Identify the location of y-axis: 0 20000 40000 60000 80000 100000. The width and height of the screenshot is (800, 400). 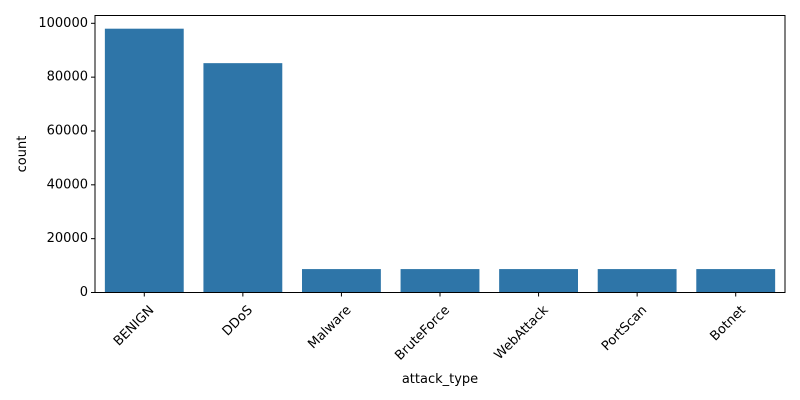
(66, 158).